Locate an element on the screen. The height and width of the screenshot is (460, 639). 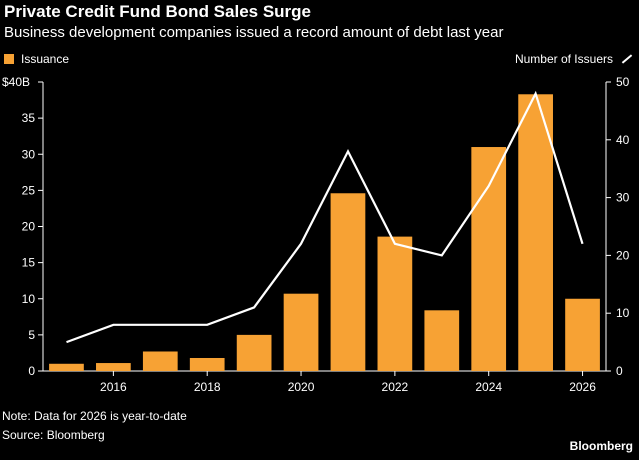
left-axis-ticks: 0 5 10 15 20 25 30 35 $40B is located at coordinates (22, 226).